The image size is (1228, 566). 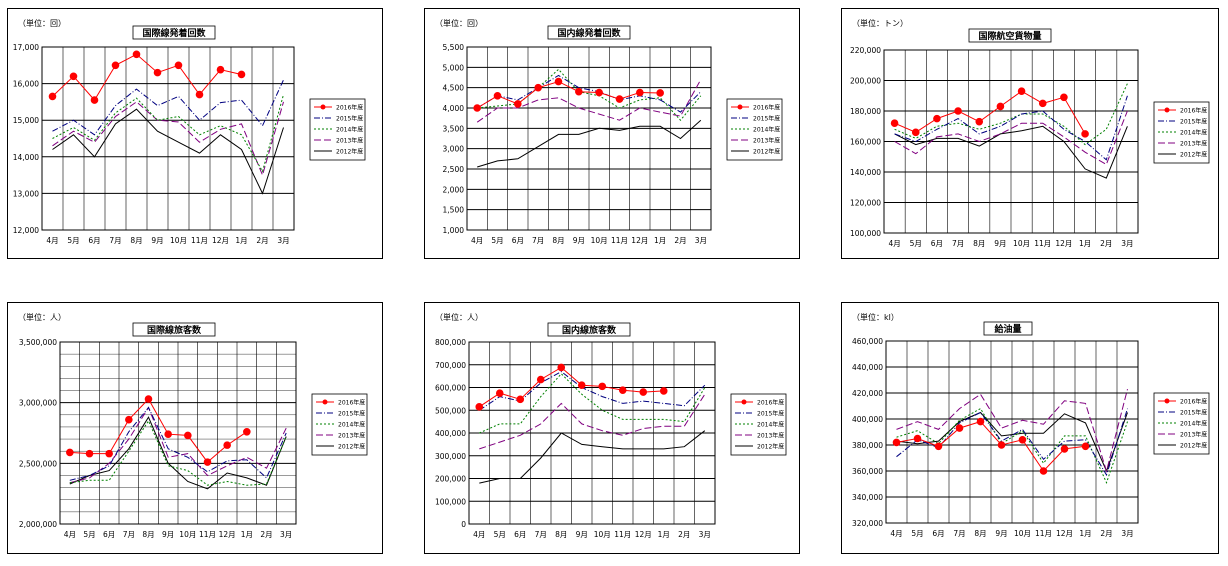 I want to click on x-tick-label: 4月, so click(x=894, y=243).